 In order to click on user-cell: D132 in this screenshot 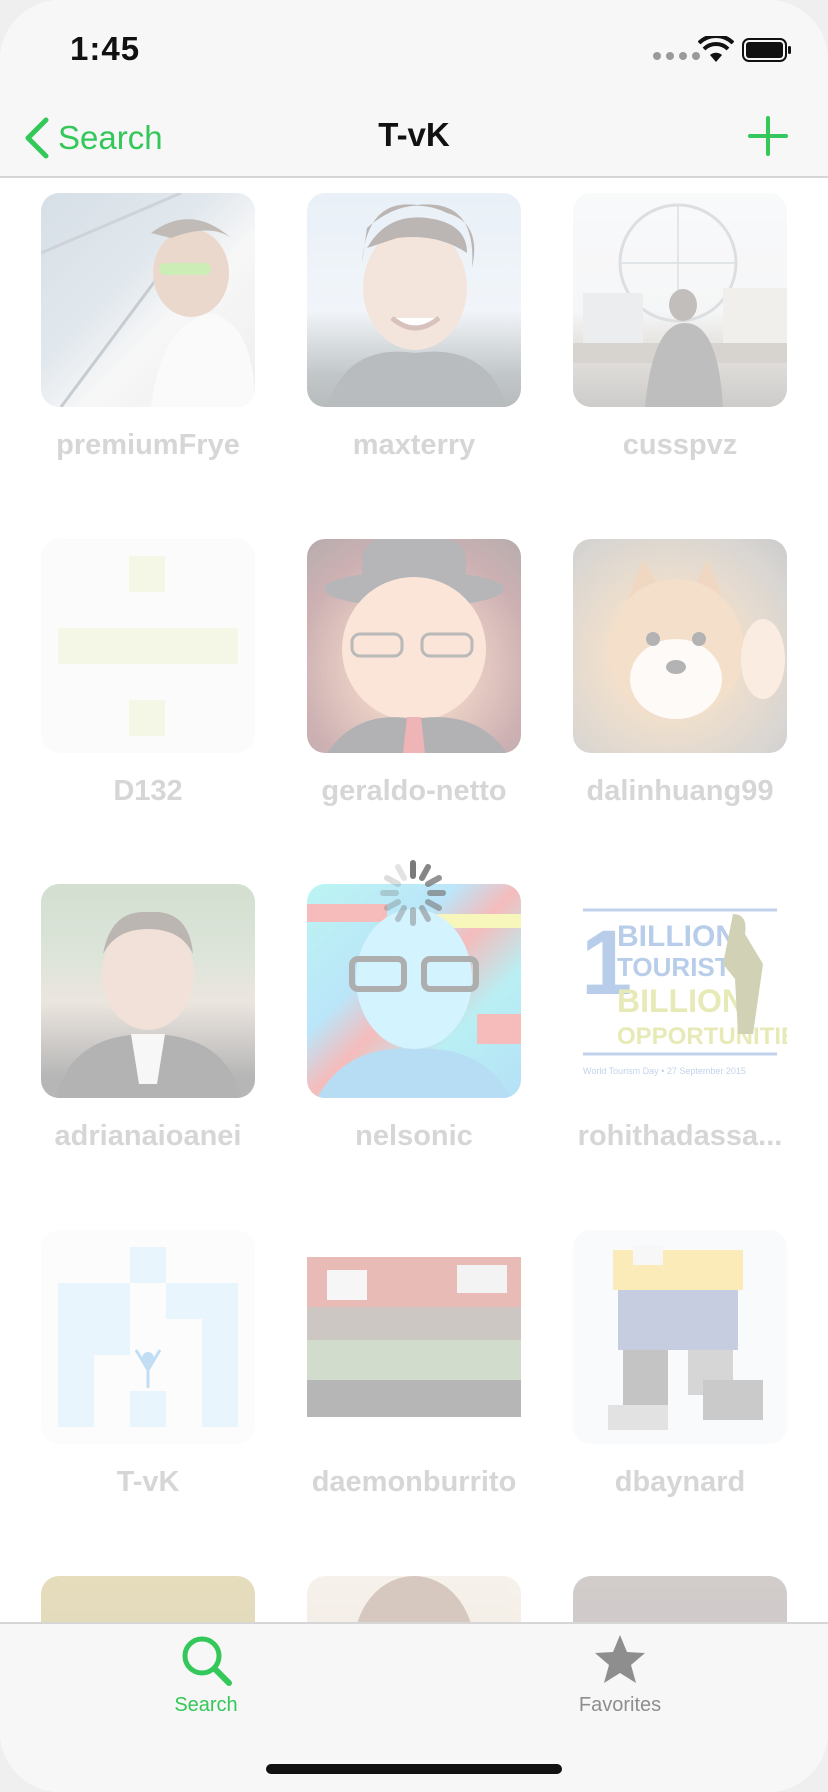, I will do `click(148, 673)`.